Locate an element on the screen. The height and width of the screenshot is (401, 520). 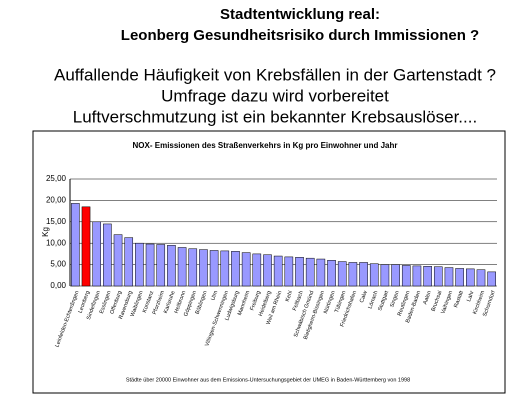
x-tick-label: Singen is located at coordinates (395, 299).